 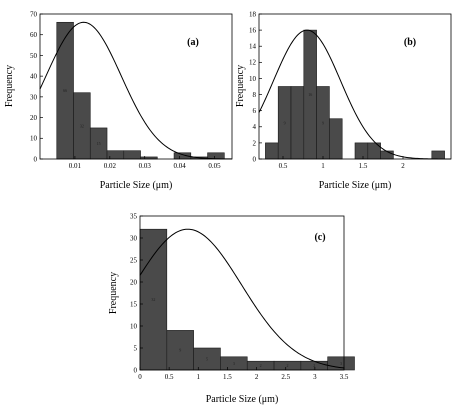 What do you see at coordinates (145, 166) in the screenshot?
I see `x-tick-label: 0.03` at bounding box center [145, 166].